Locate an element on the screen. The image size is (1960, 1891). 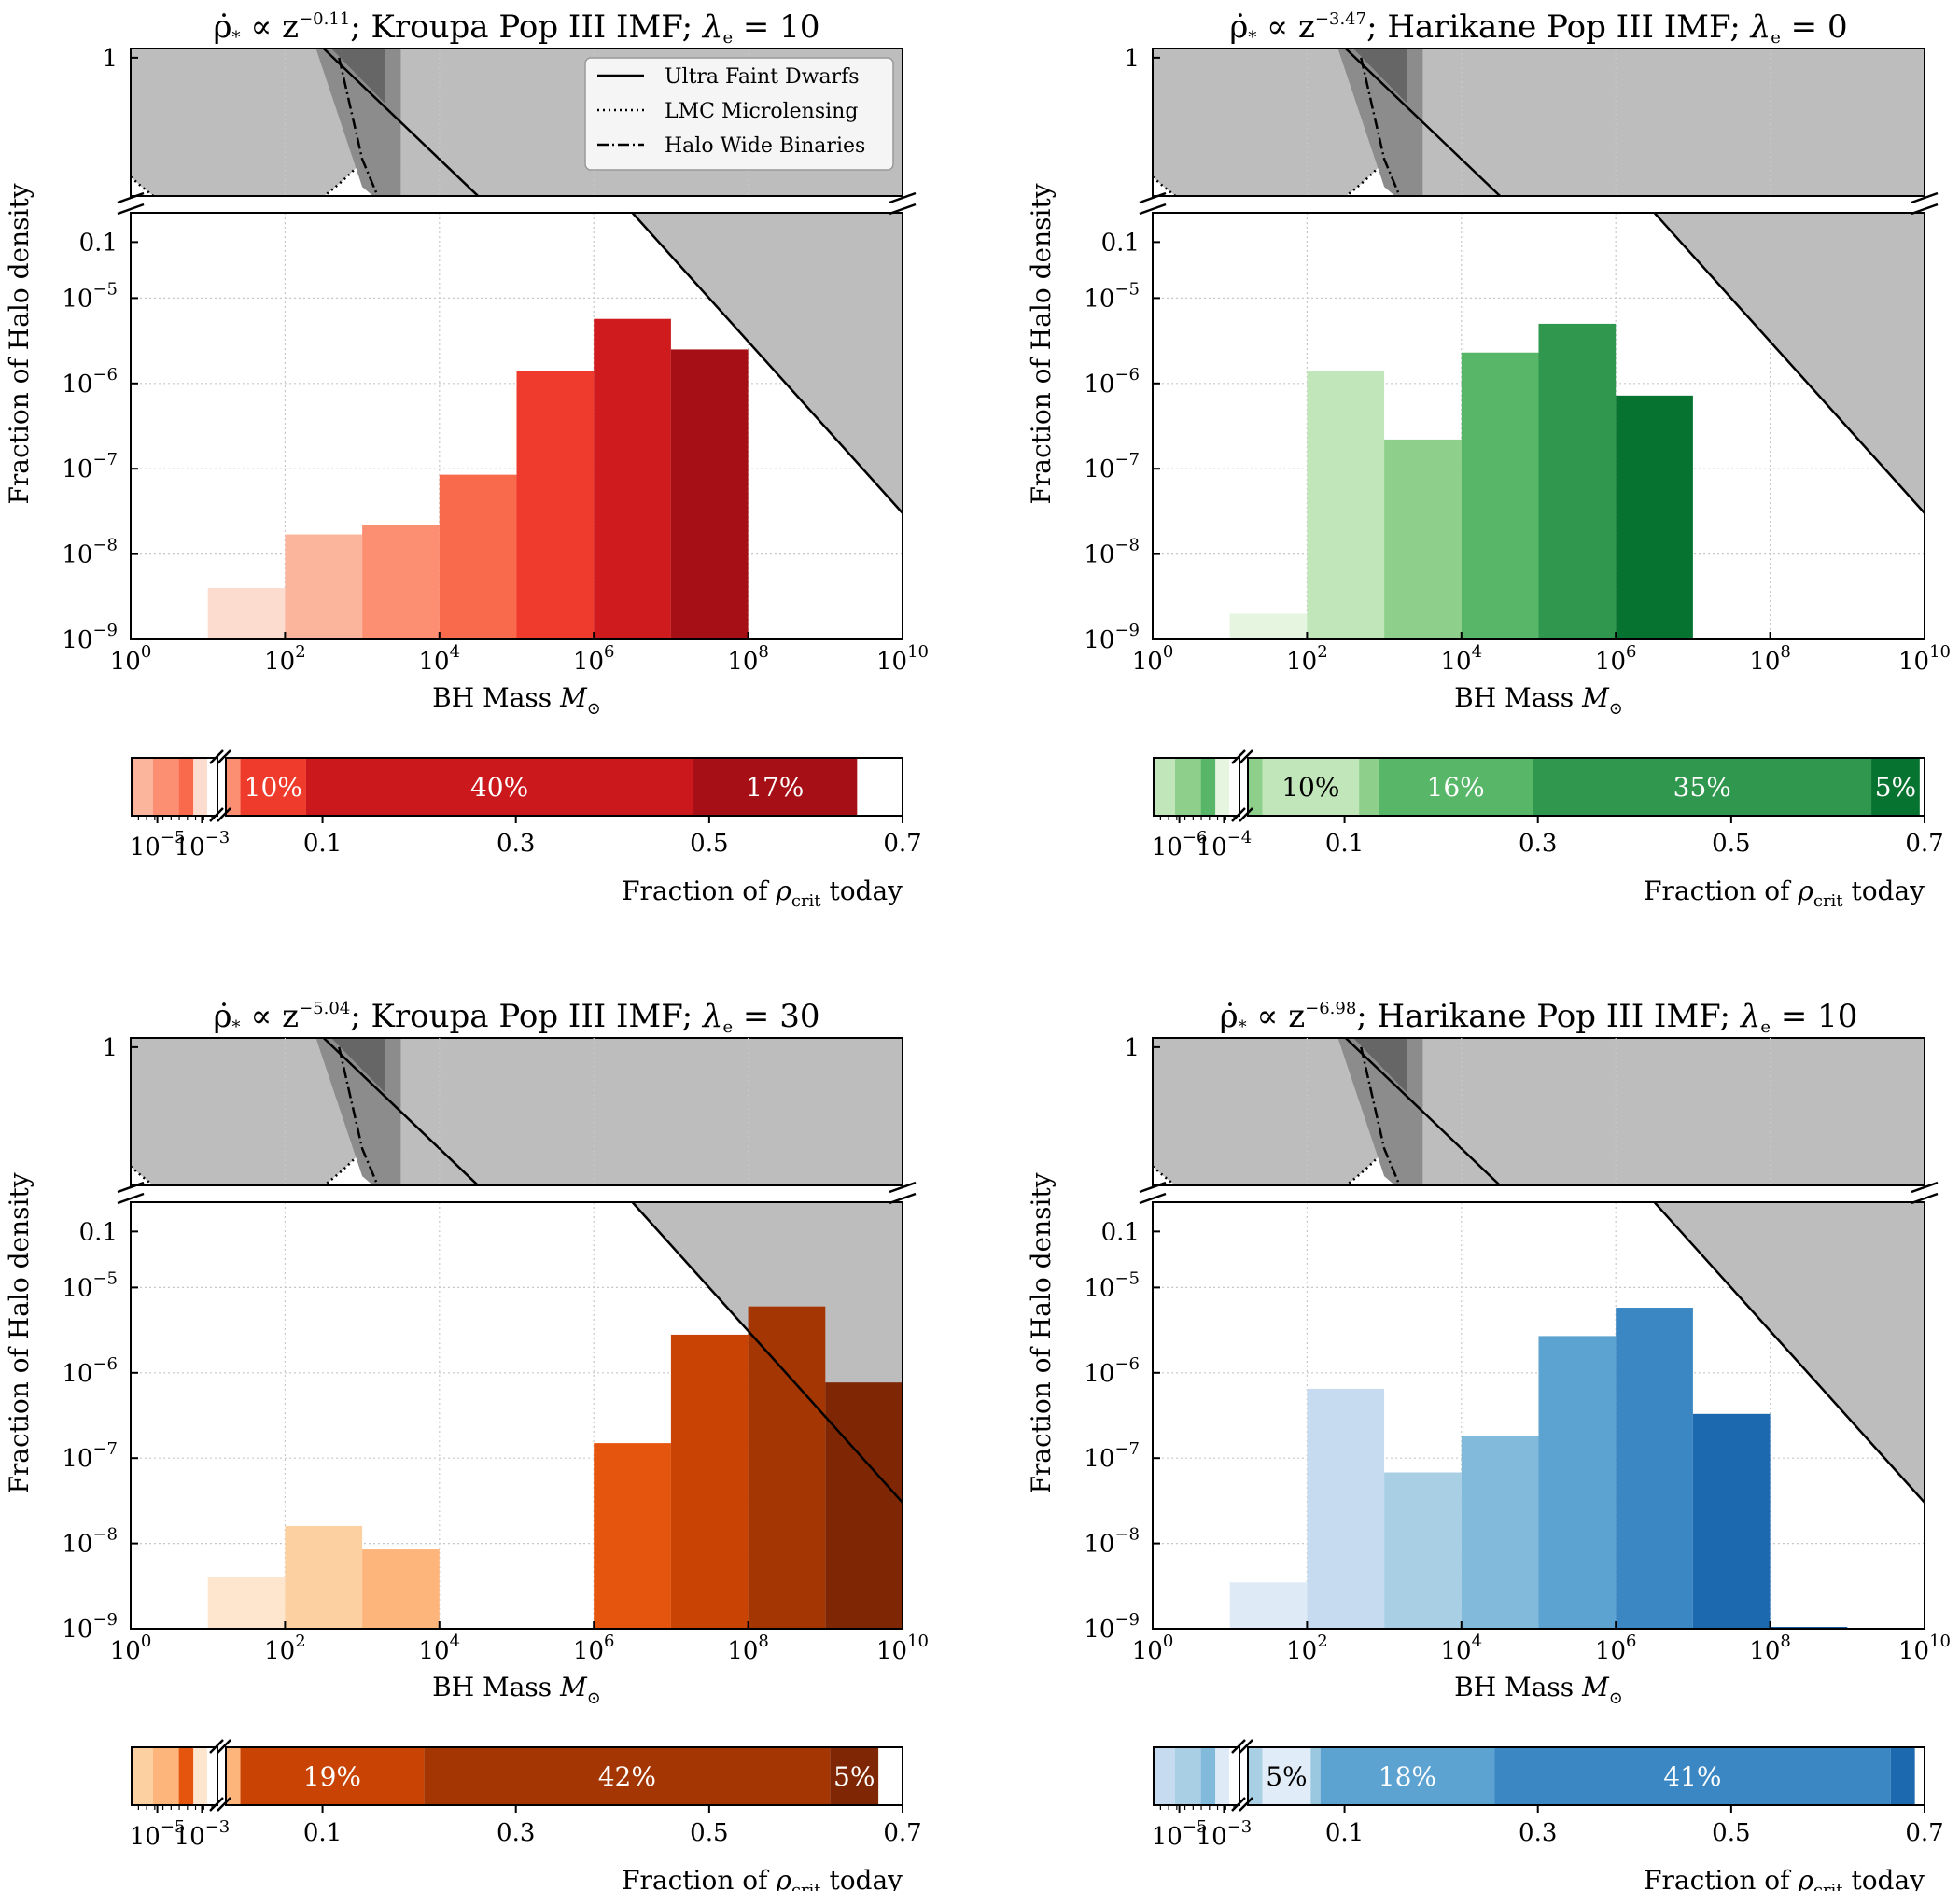
colorbar-label: Fraction of ρcrit today is located at coordinates (762, 893).